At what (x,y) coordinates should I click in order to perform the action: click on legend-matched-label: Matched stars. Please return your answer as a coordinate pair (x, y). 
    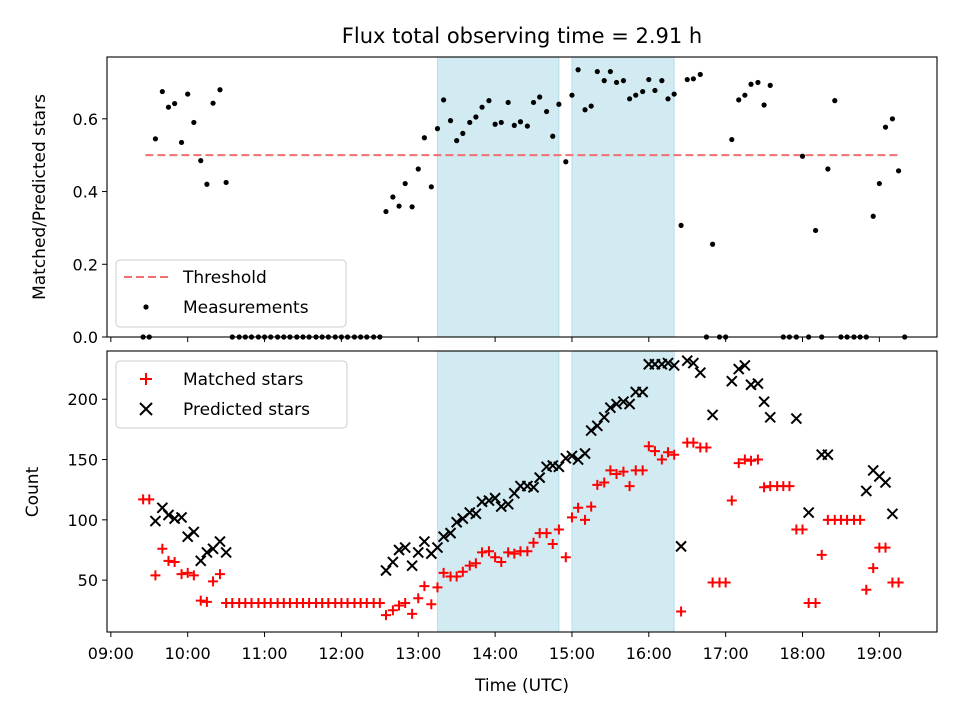
    Looking at the image, I should click on (243, 380).